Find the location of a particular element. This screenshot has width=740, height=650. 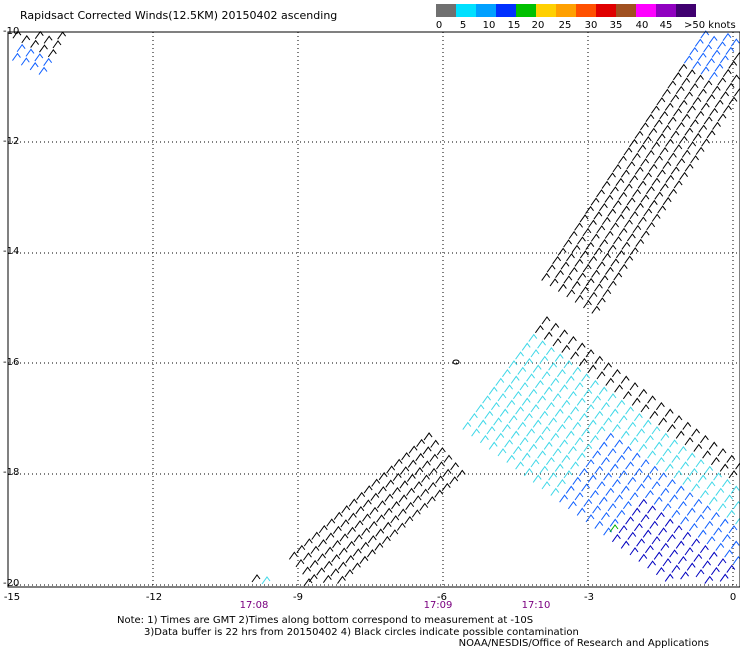

legend-labels: 0 5 10 15 20 25 30 35 40 45 >50 knots is located at coordinates (586, 27).